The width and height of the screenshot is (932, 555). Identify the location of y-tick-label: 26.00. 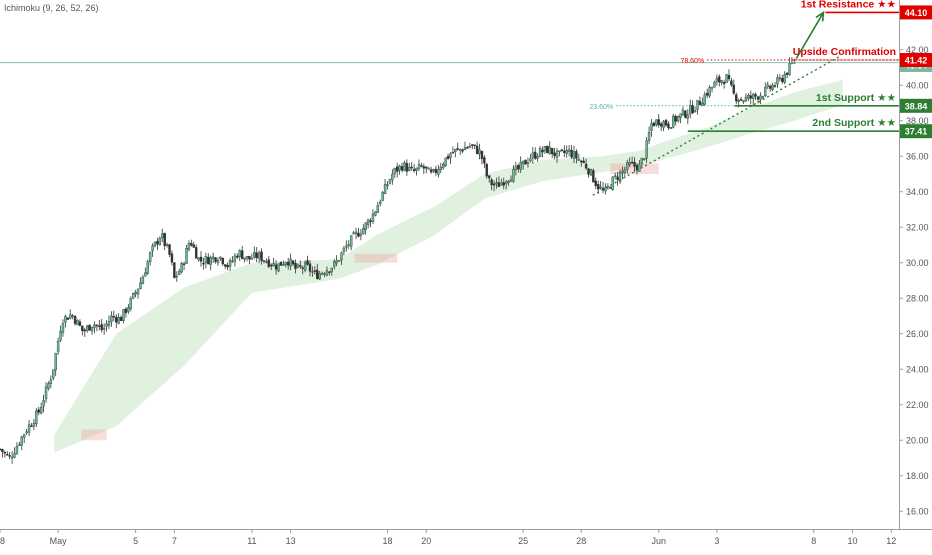
(917, 334).